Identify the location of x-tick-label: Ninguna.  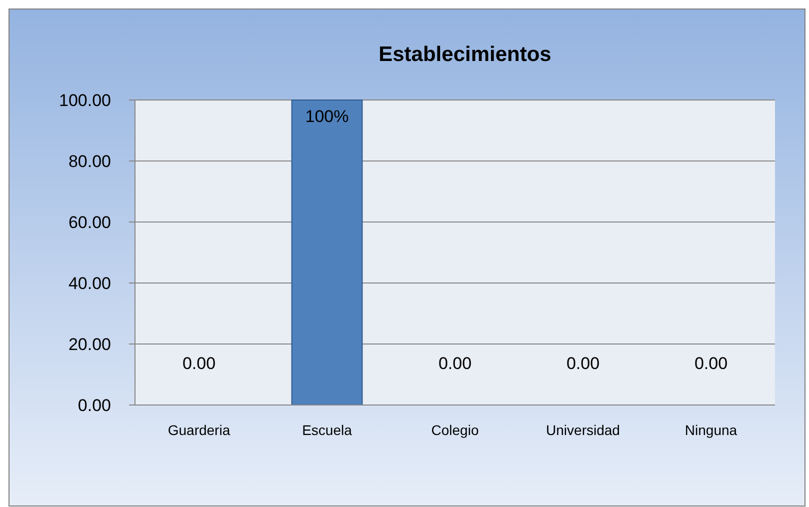
(711, 430).